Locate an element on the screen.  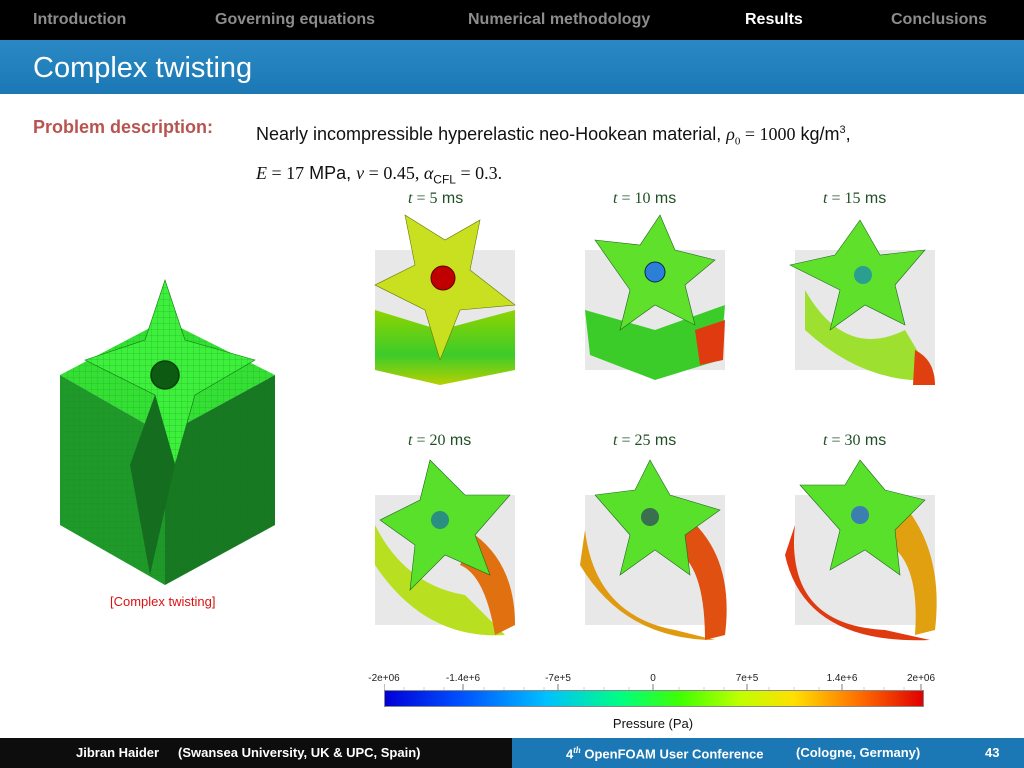
colorbar-tick: 0 is located at coordinates (653, 678).